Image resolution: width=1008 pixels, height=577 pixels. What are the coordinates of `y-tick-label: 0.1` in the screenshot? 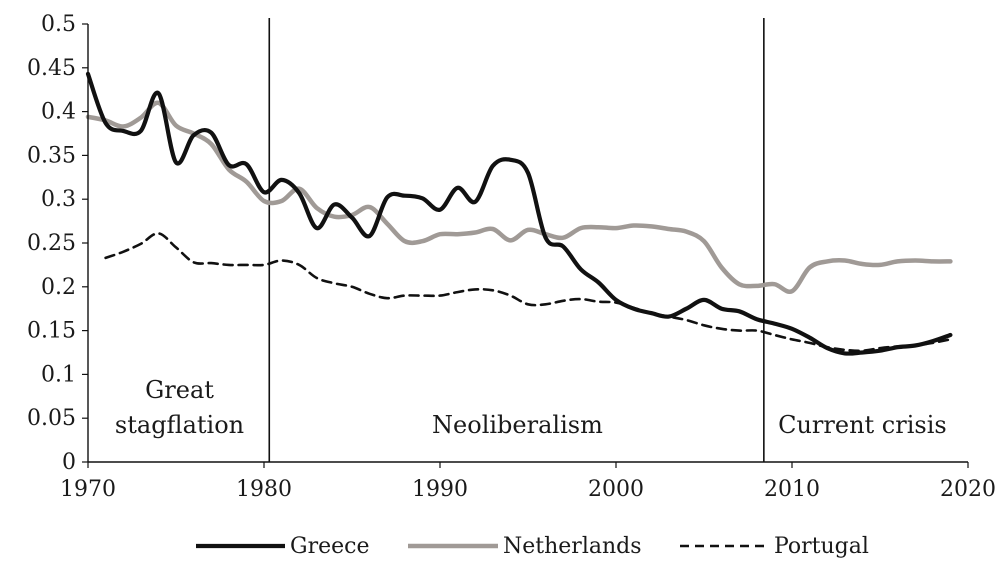 It's located at (58, 374).